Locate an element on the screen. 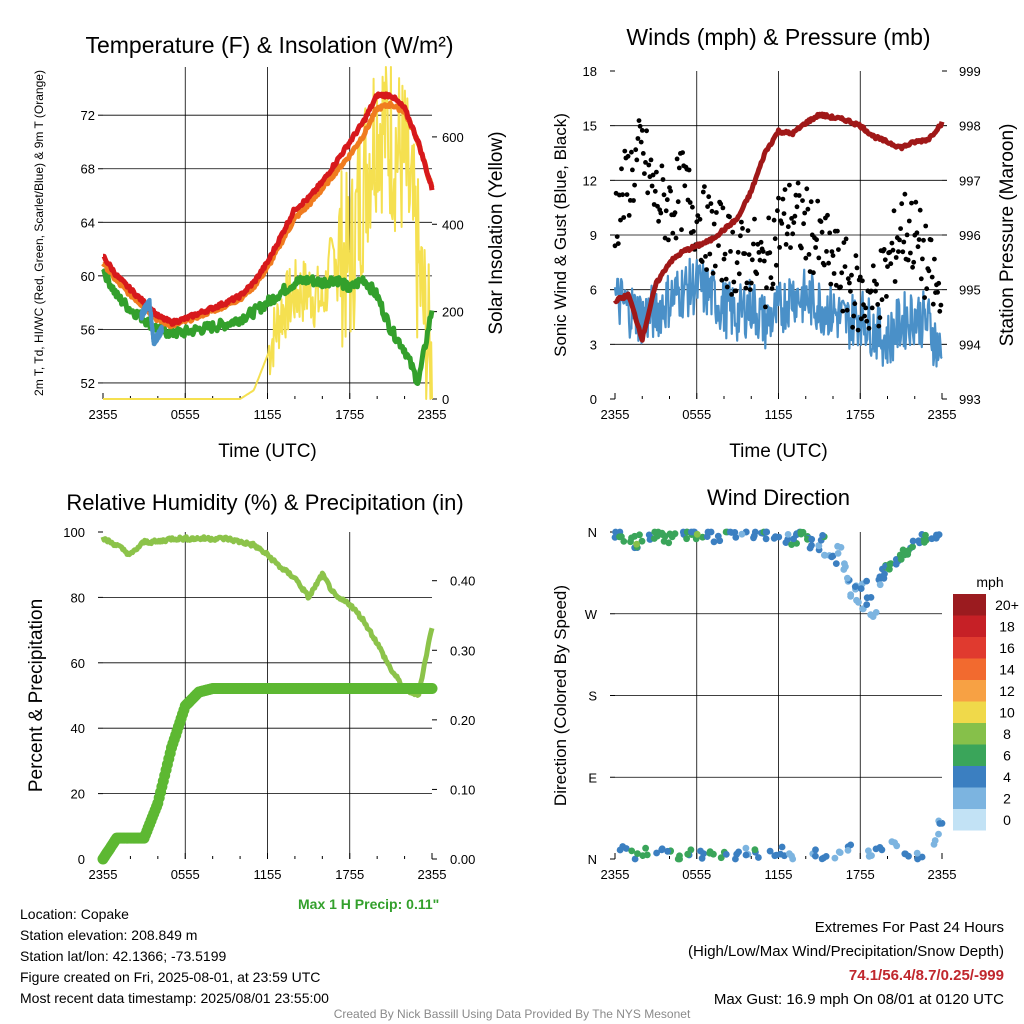  x-tick-label-humidity: 1155 is located at coordinates (268, 874).